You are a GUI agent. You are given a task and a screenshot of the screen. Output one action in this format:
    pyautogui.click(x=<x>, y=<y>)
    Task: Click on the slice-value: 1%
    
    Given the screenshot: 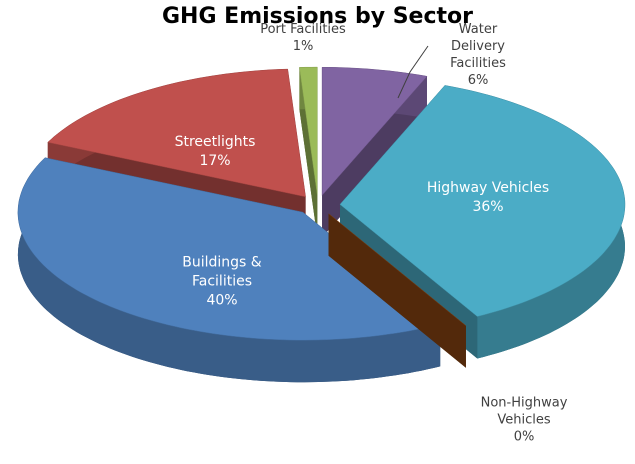 What is the action you would take?
    pyautogui.click(x=303, y=46)
    